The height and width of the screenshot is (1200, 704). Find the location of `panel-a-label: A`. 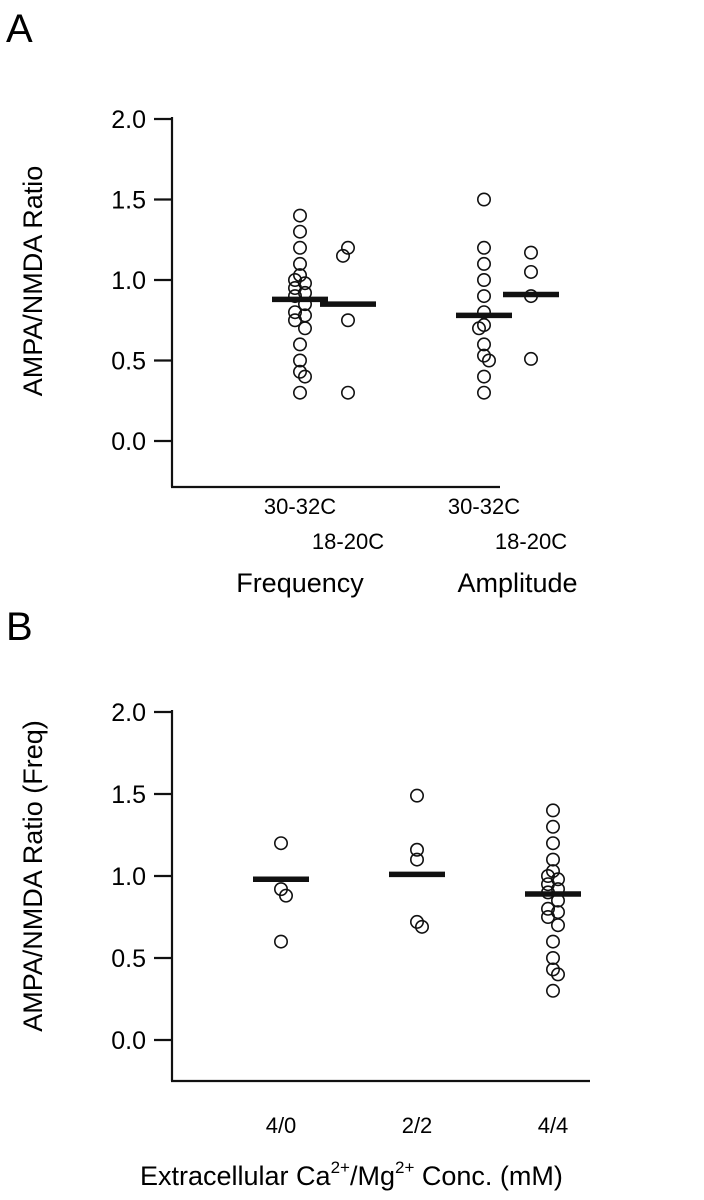

panel-a-label: A is located at coordinates (19, 29).